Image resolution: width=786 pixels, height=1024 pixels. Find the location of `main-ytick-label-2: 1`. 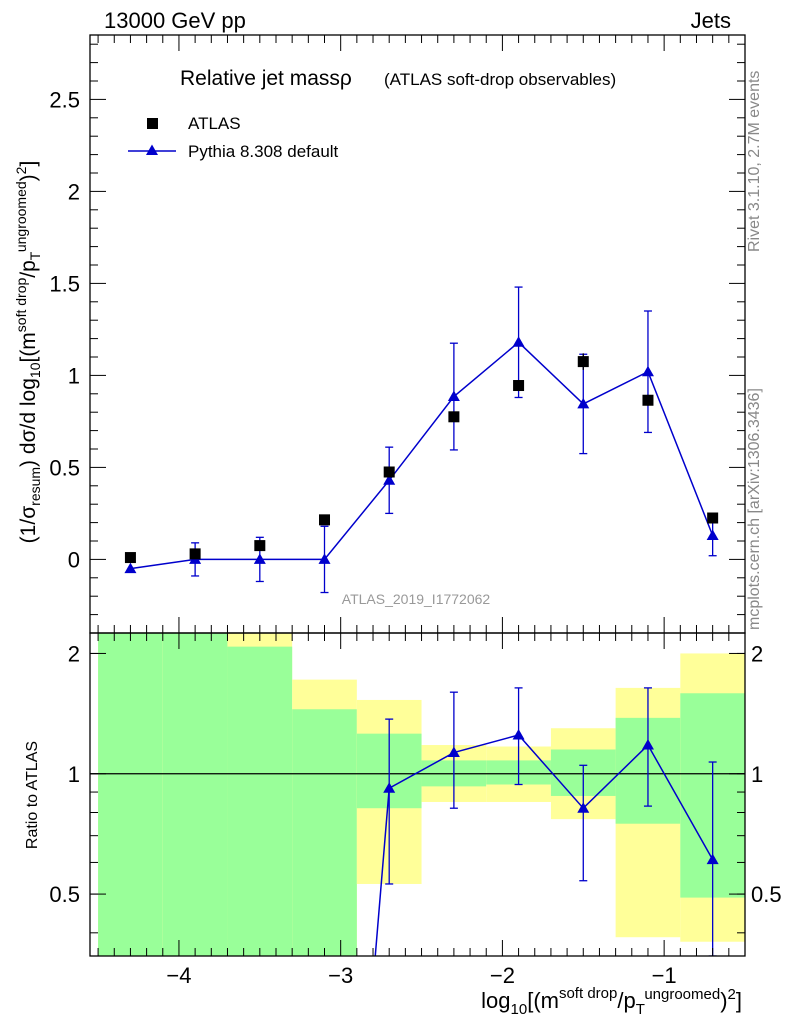

main-ytick-label-2: 1 is located at coordinates (74, 375).